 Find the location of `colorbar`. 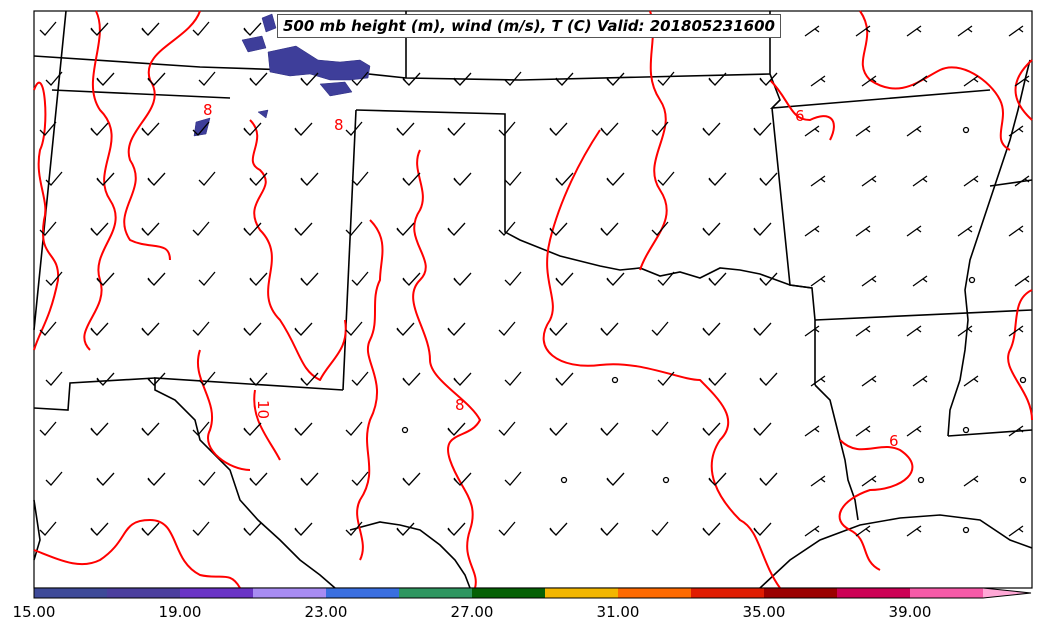

colorbar is located at coordinates (532, 593).